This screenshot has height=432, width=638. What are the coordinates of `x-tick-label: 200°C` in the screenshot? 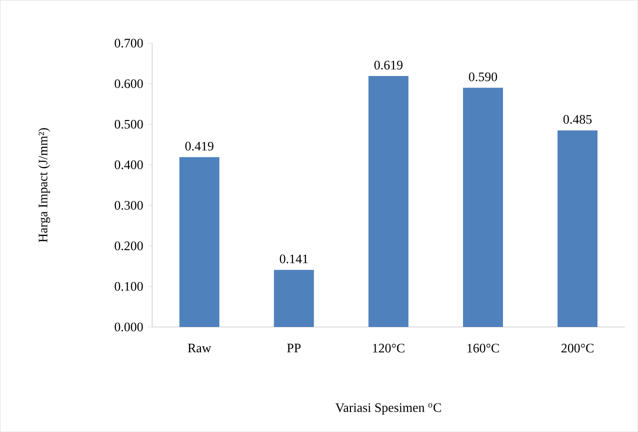 It's located at (577, 348).